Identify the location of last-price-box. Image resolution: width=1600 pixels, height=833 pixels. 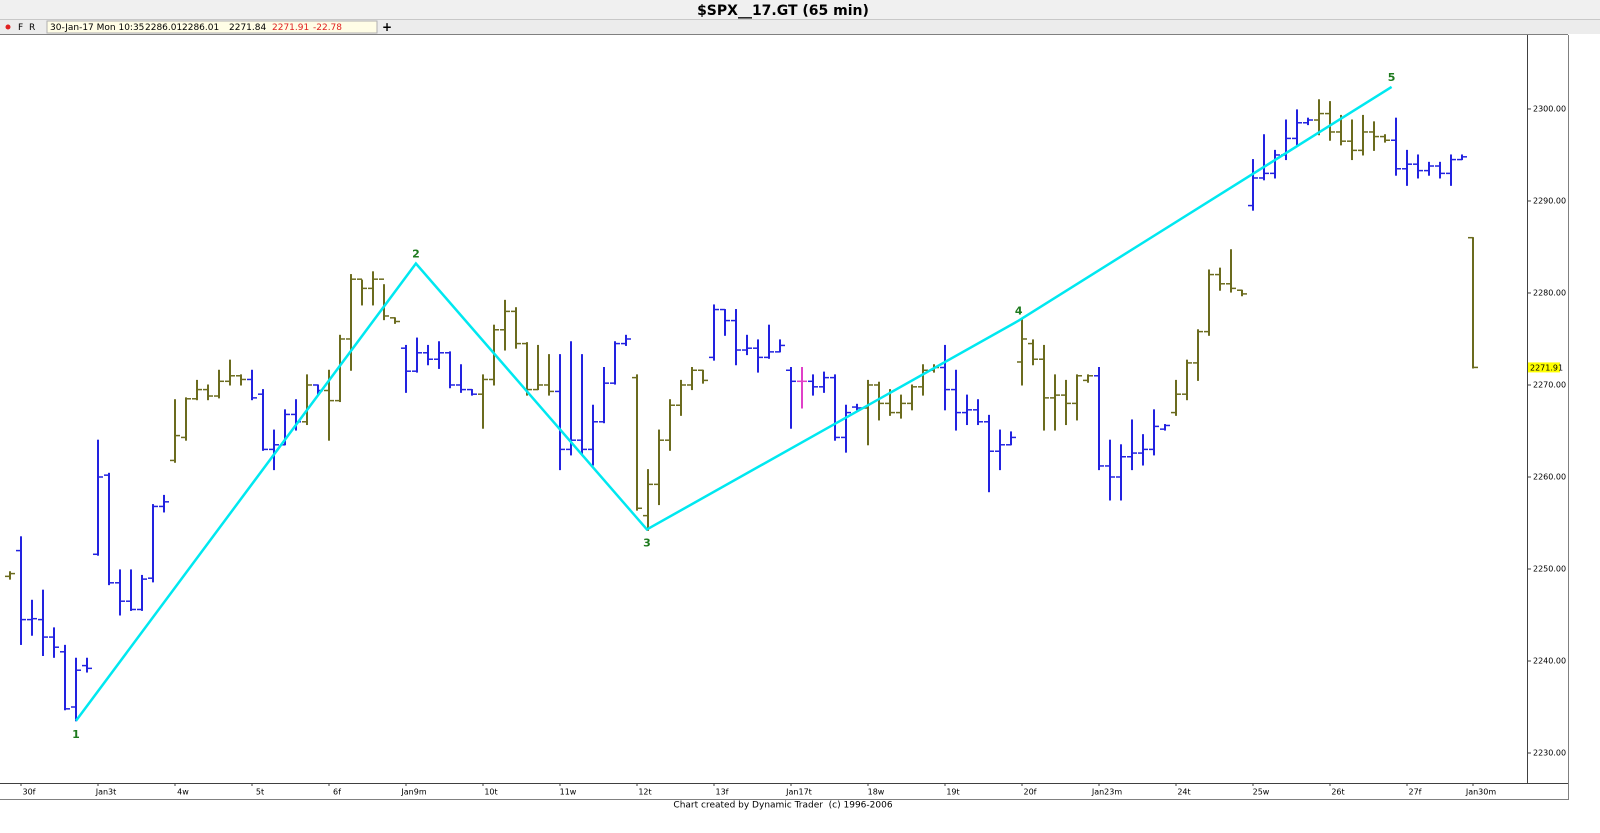
(1544, 367).